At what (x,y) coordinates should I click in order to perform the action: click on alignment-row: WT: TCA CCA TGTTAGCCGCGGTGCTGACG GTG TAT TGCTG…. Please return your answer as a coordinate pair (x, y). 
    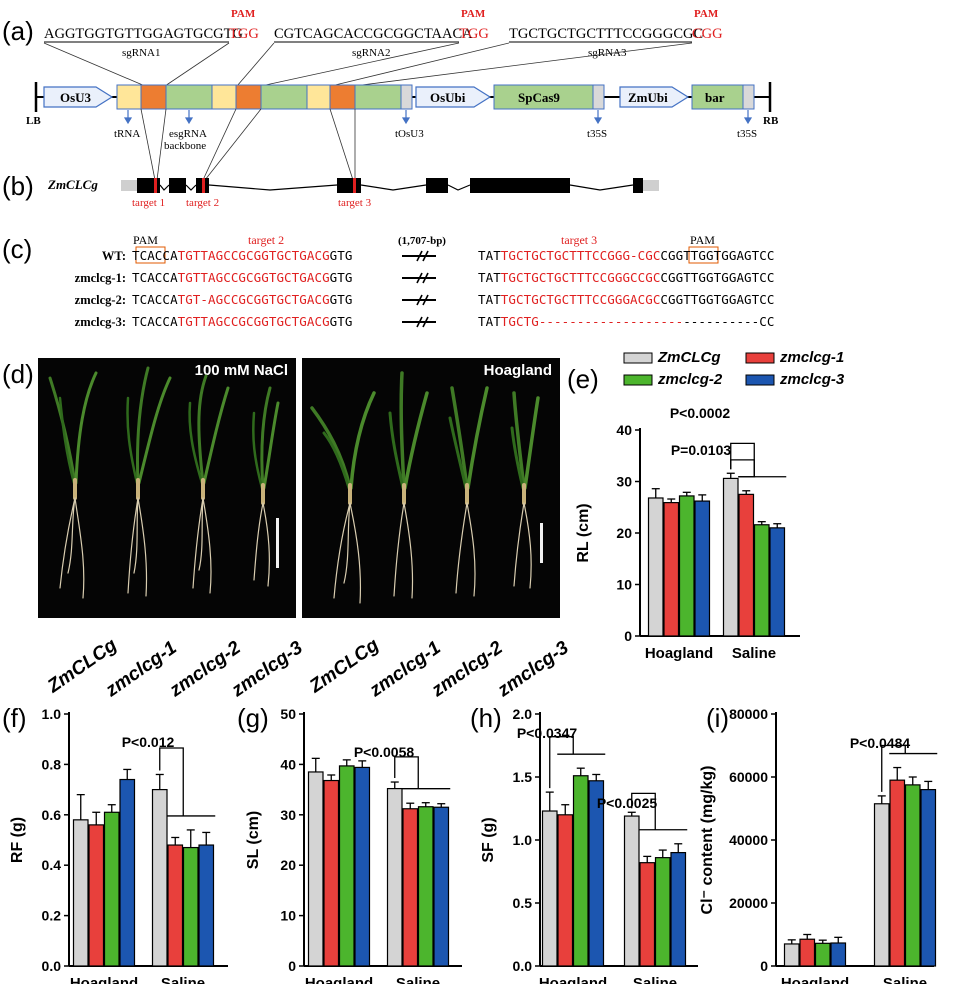
    Looking at the image, I should click on (438, 255).